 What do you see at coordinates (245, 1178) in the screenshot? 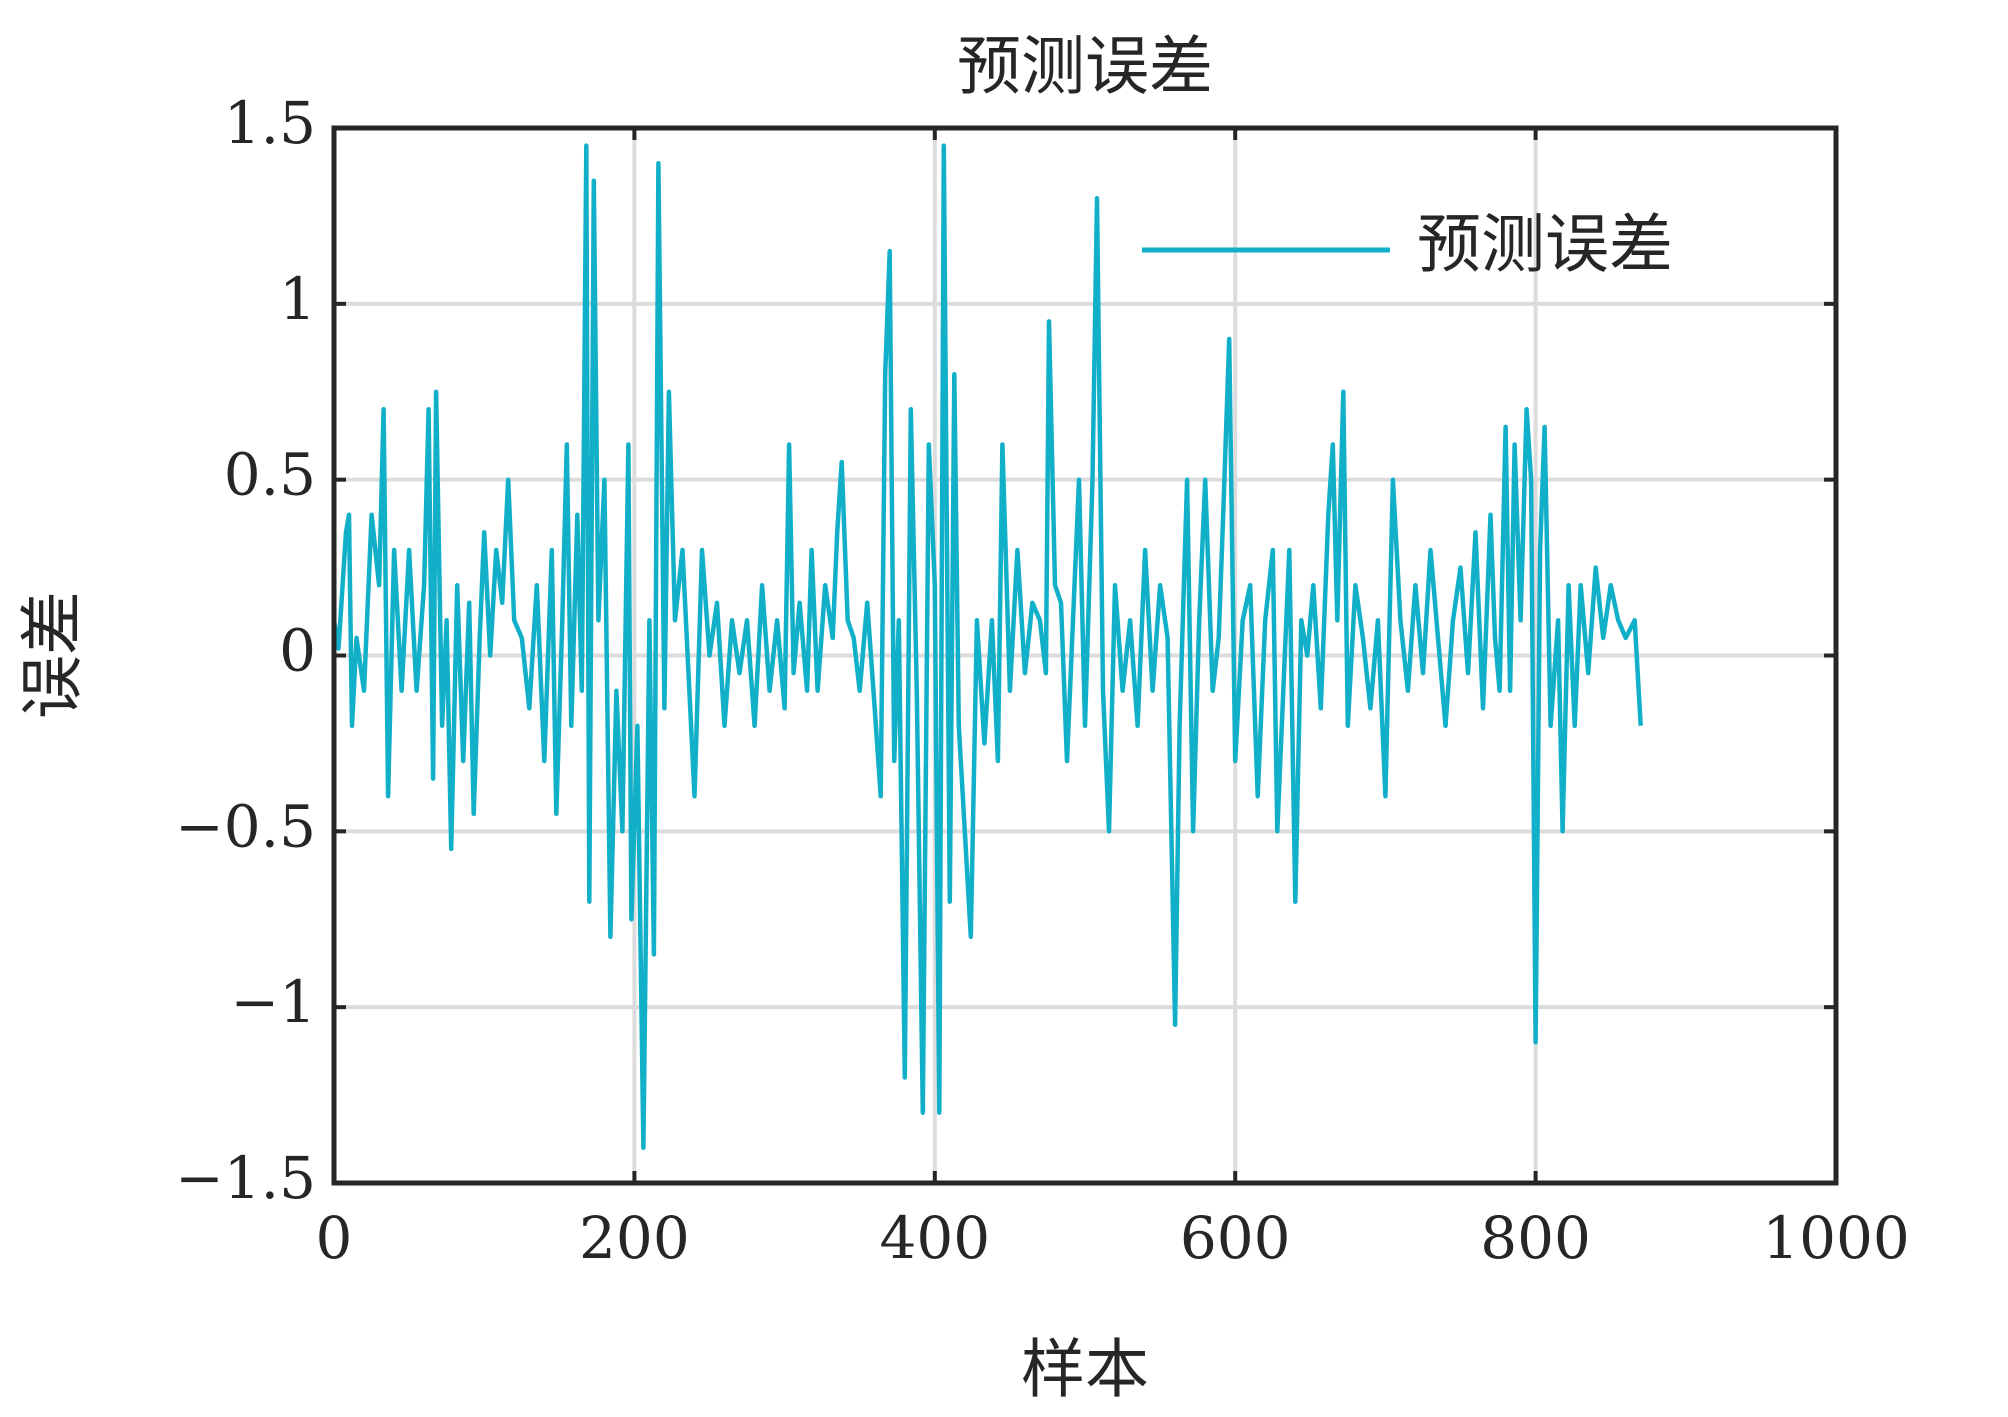
I see `y-tick-label: −1.5` at bounding box center [245, 1178].